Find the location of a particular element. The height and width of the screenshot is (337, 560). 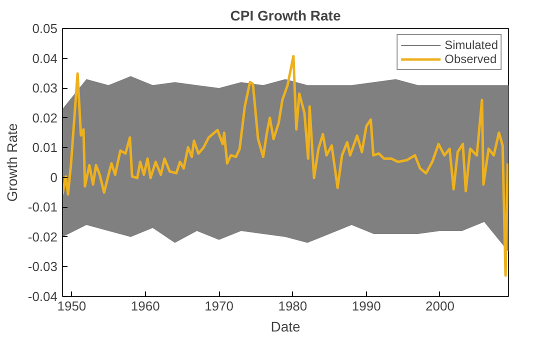

x-tick-label: 2000 is located at coordinates (440, 306).